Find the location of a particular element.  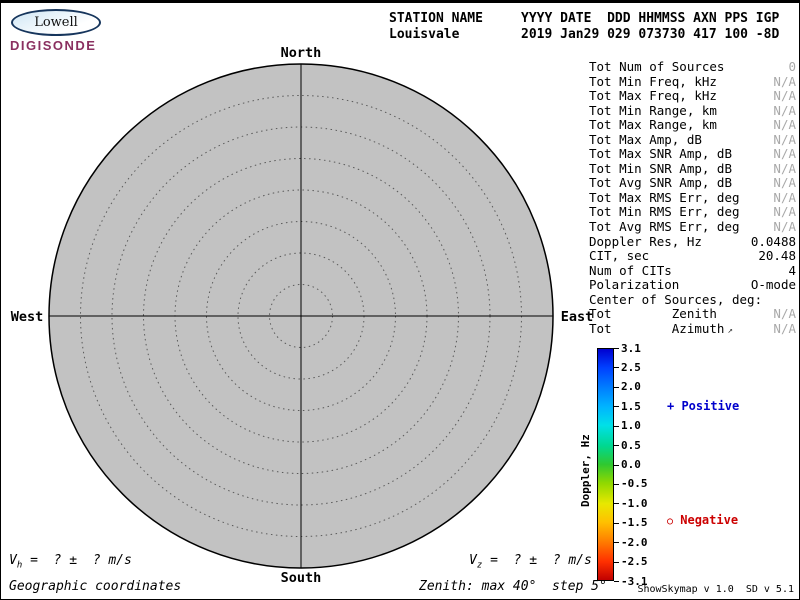

stat-label: Tot Min SNR Amp, dB is located at coordinates (660, 168).